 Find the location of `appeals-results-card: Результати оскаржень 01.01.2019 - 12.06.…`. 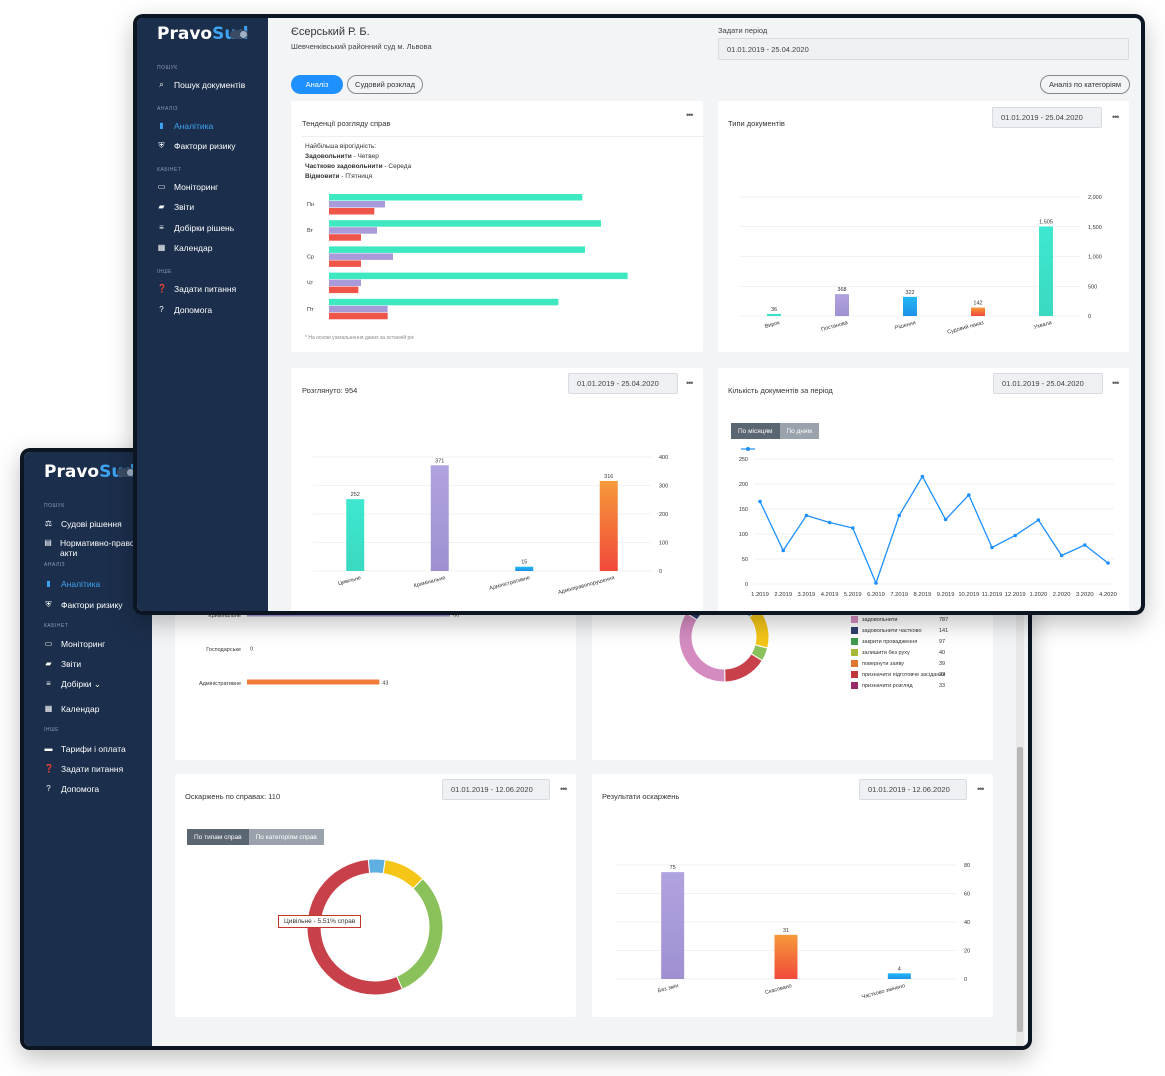

appeals-results-card: Результати оскаржень 01.01.2019 - 12.06.… is located at coordinates (792, 895).